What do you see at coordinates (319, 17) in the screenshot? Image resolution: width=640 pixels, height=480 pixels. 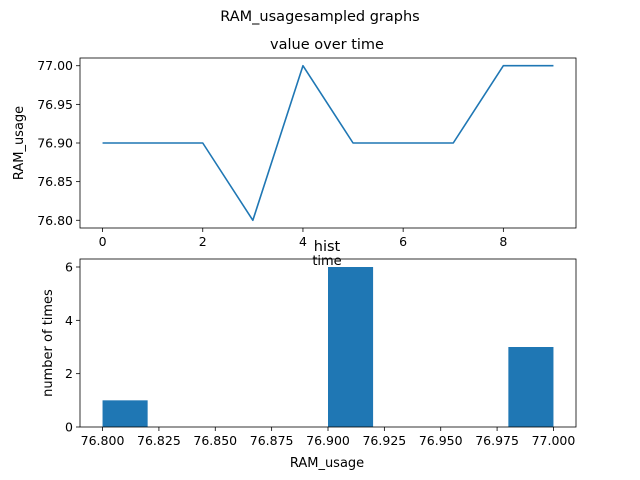 I see `figure-suptitle: RAM_usagesampled graphs` at bounding box center [319, 17].